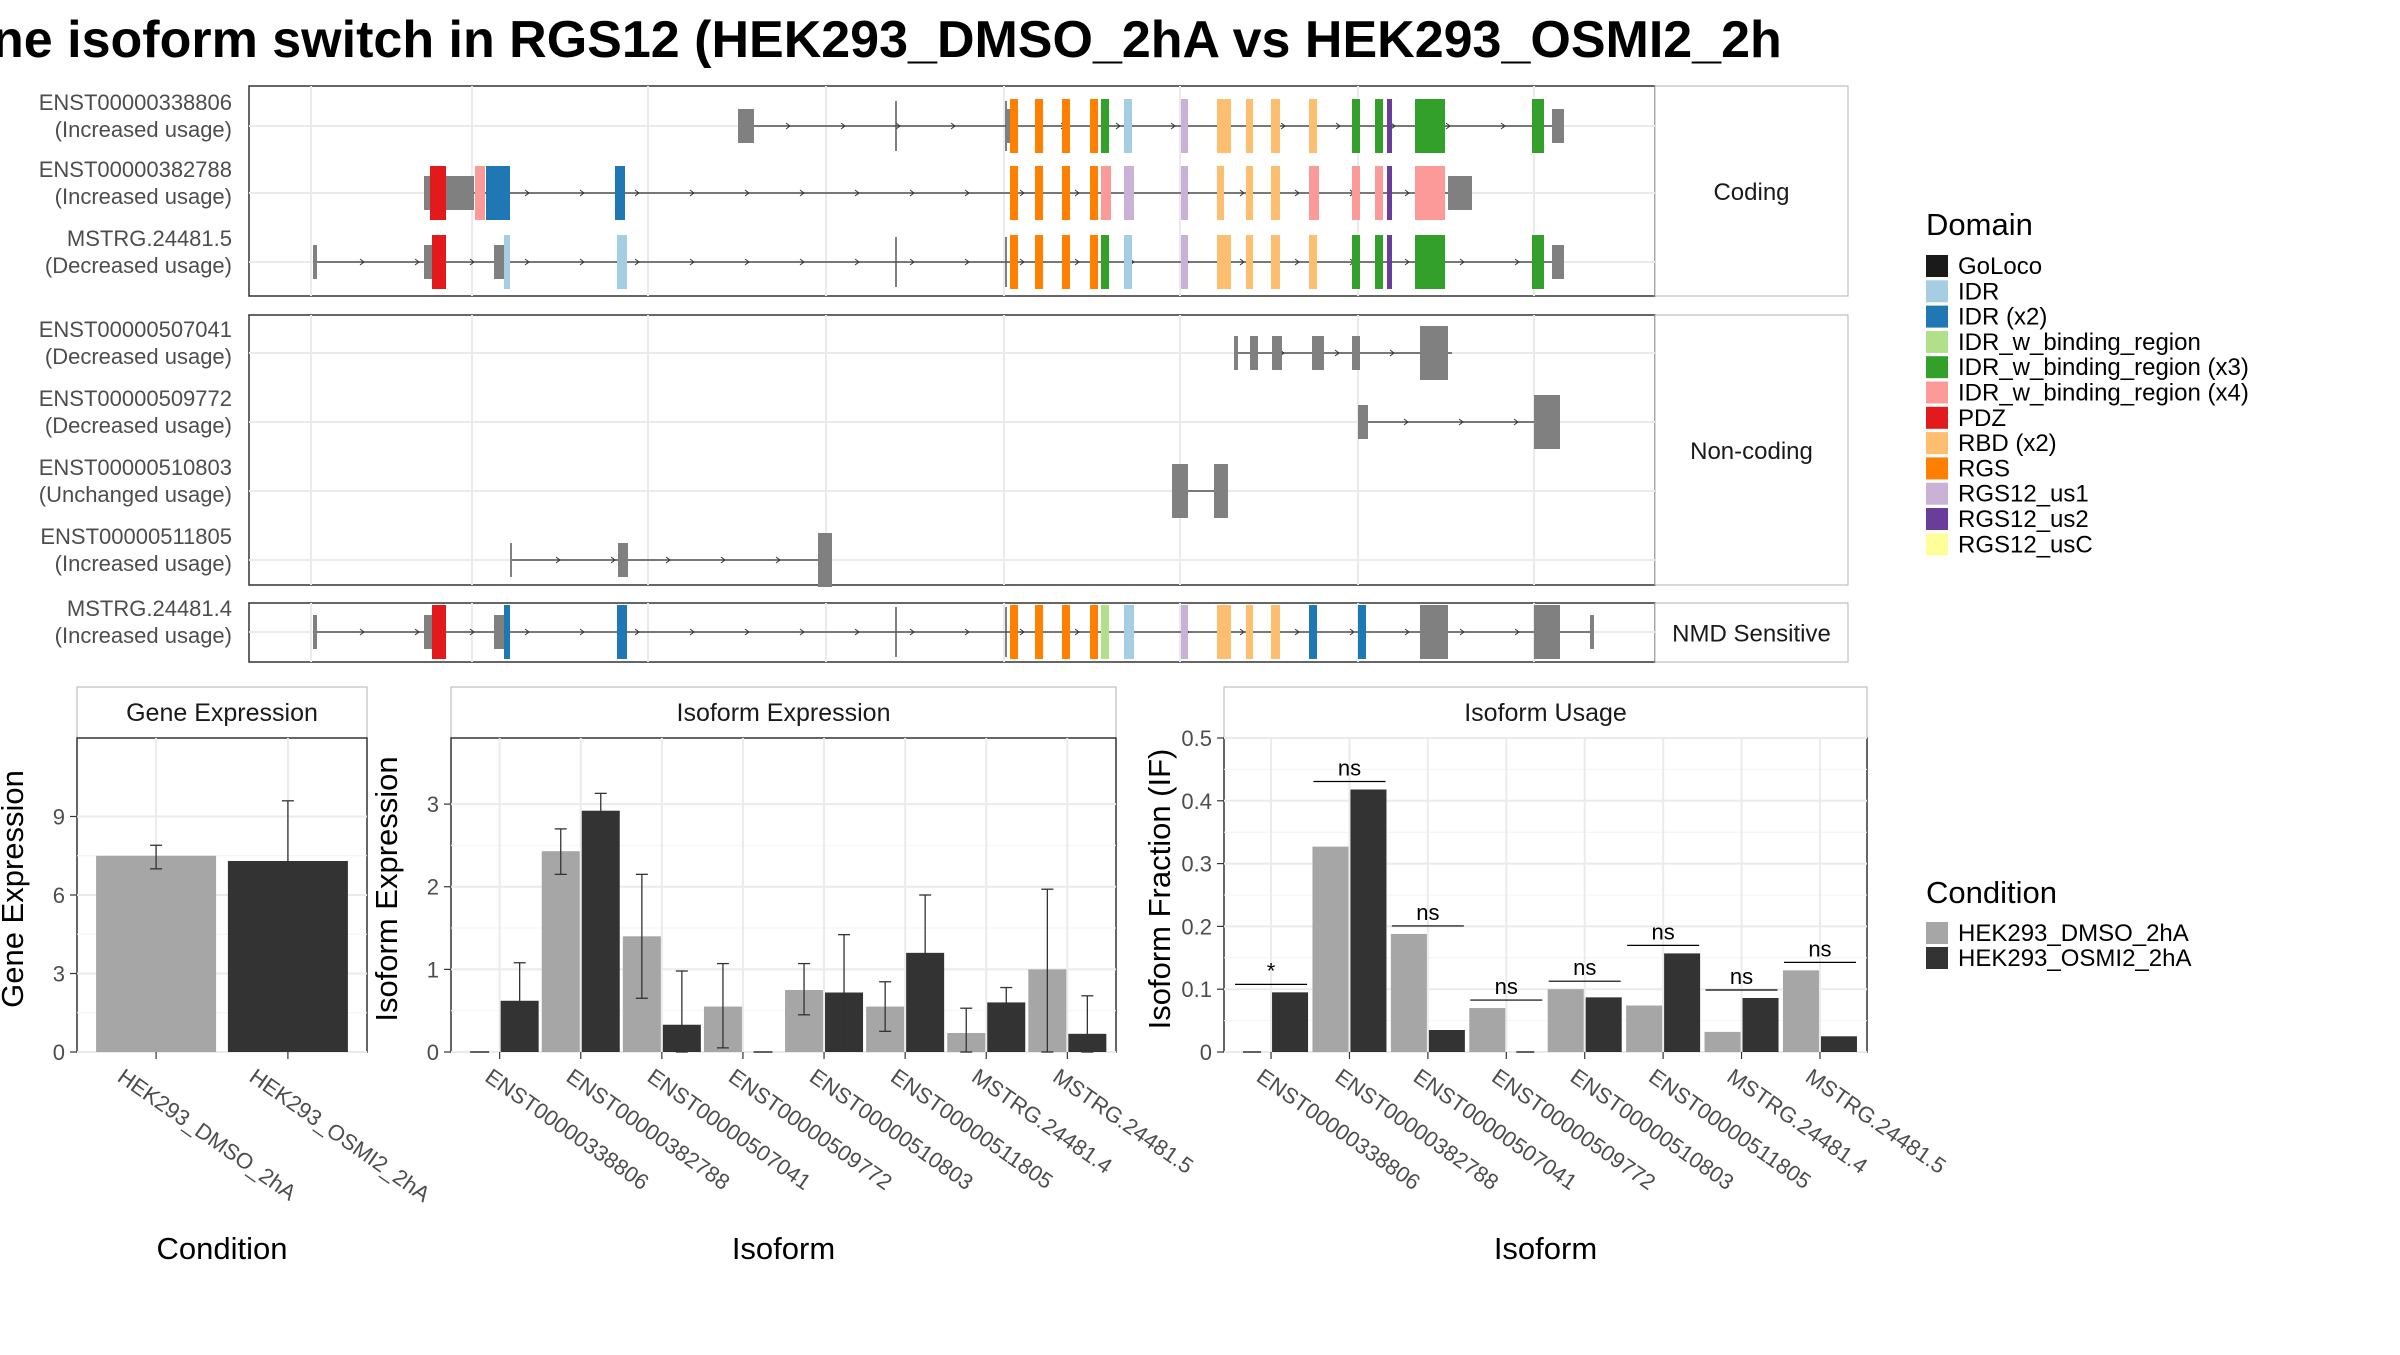 This screenshot has height=1355, width=2400. I want to click on domain-legend-item: GoLoco, so click(1984, 266).